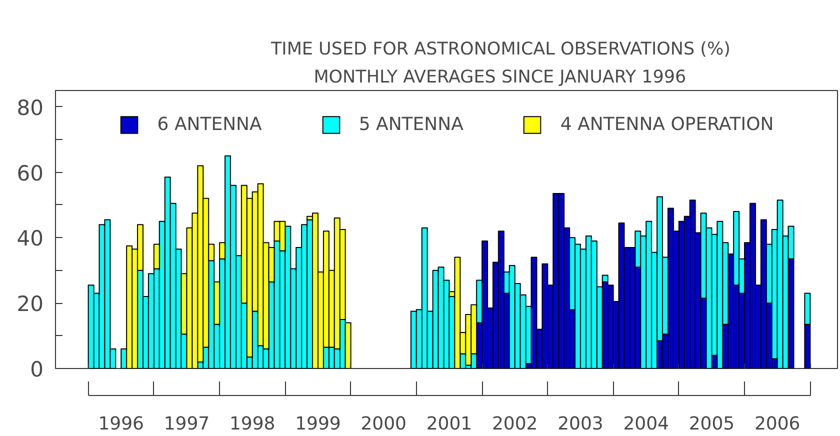 The height and width of the screenshot is (436, 840). Describe the element at coordinates (646, 424) in the screenshot. I see `x-tick-label: 2004` at that location.